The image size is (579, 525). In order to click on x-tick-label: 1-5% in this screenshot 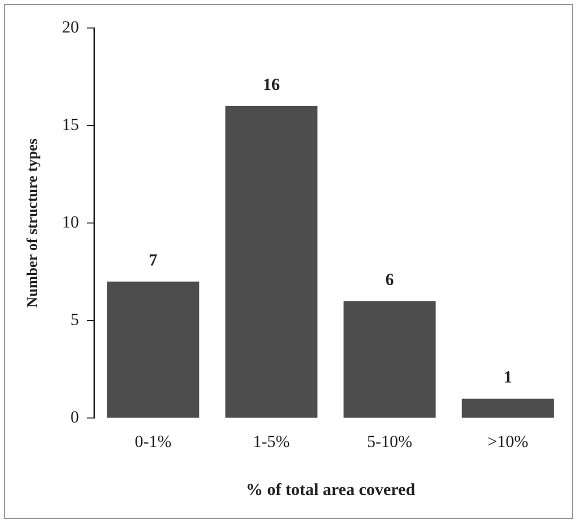, I will do `click(271, 441)`.